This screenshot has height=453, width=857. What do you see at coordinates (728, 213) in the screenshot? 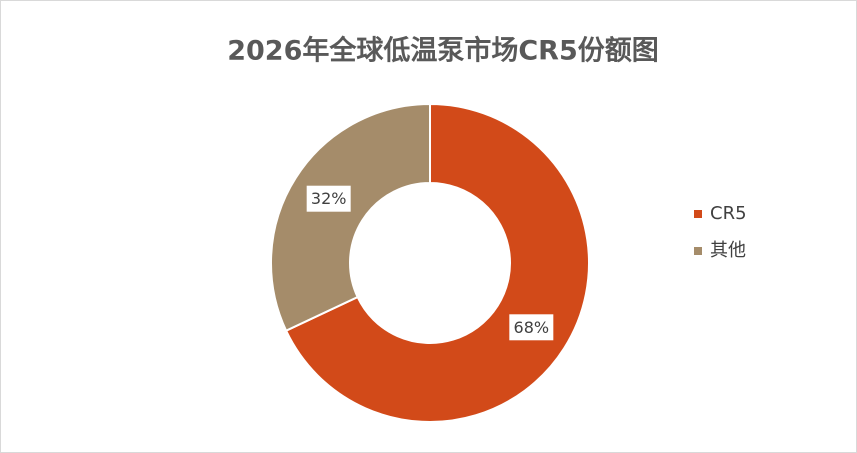
I see `legend-label: CR5` at bounding box center [728, 213].